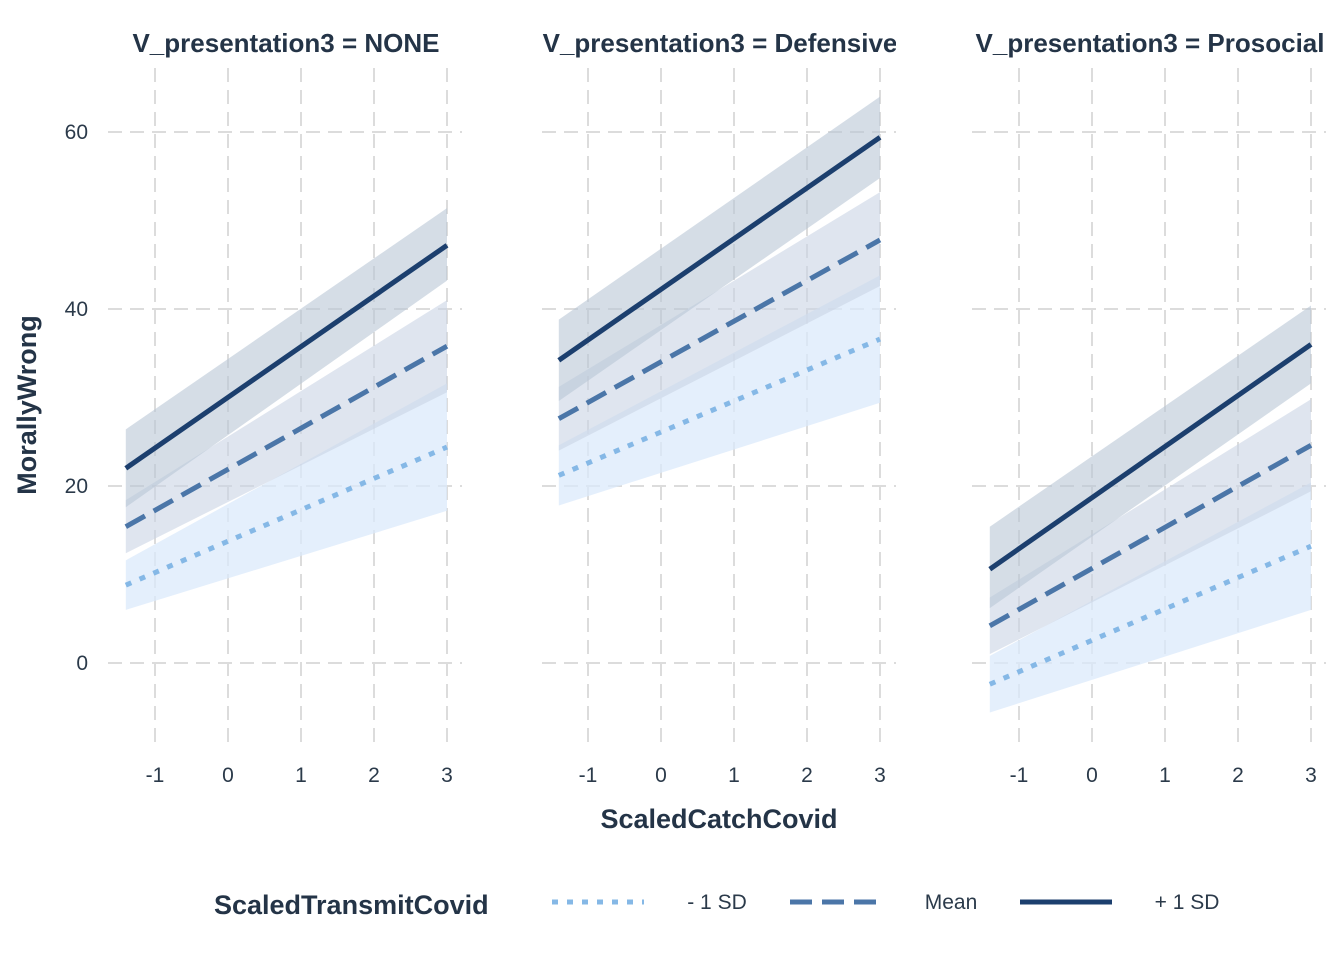 The width and height of the screenshot is (1344, 960). I want to click on y-tick-label: 0, so click(82, 663).